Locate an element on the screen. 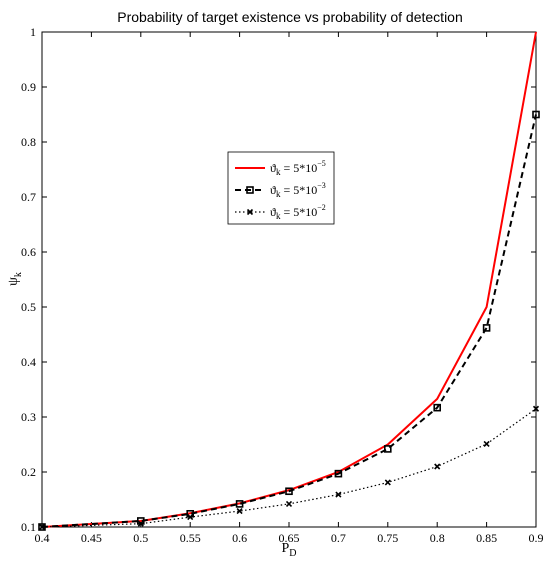  x-tick-label: 0.6 is located at coordinates (239, 538).